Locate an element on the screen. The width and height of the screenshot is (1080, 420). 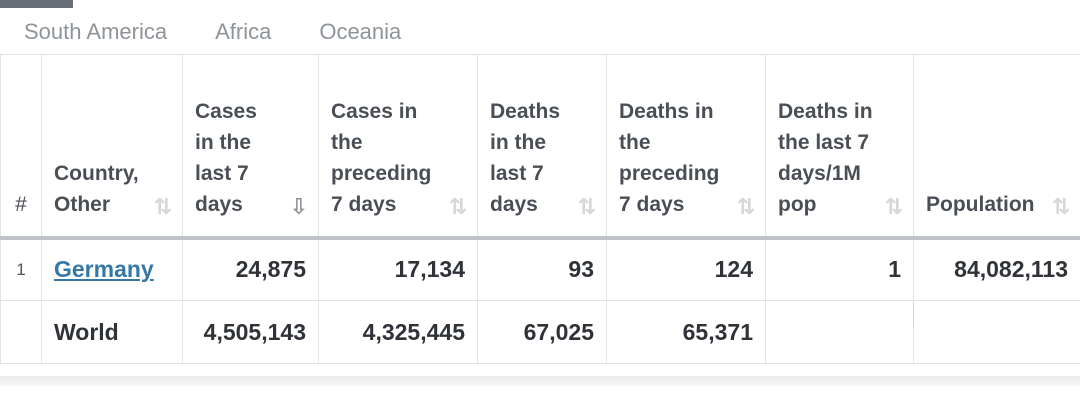
header-label: Population is located at coordinates (980, 204).